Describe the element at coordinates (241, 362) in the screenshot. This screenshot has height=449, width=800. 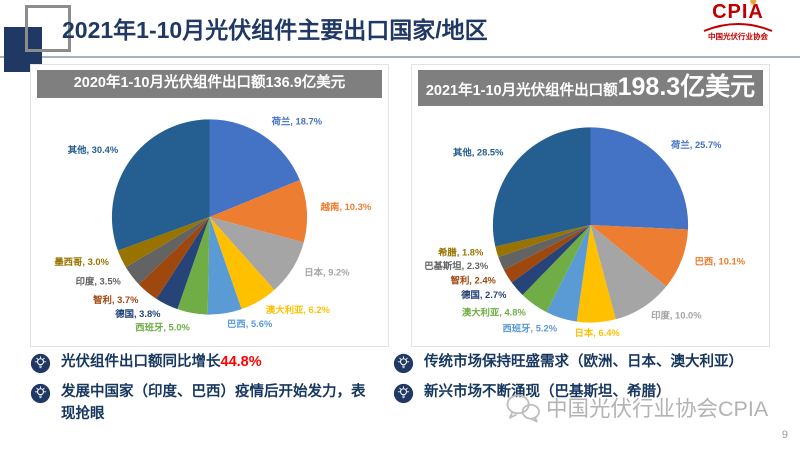
I see `bullet-text-highlight: 44.8%` at that location.